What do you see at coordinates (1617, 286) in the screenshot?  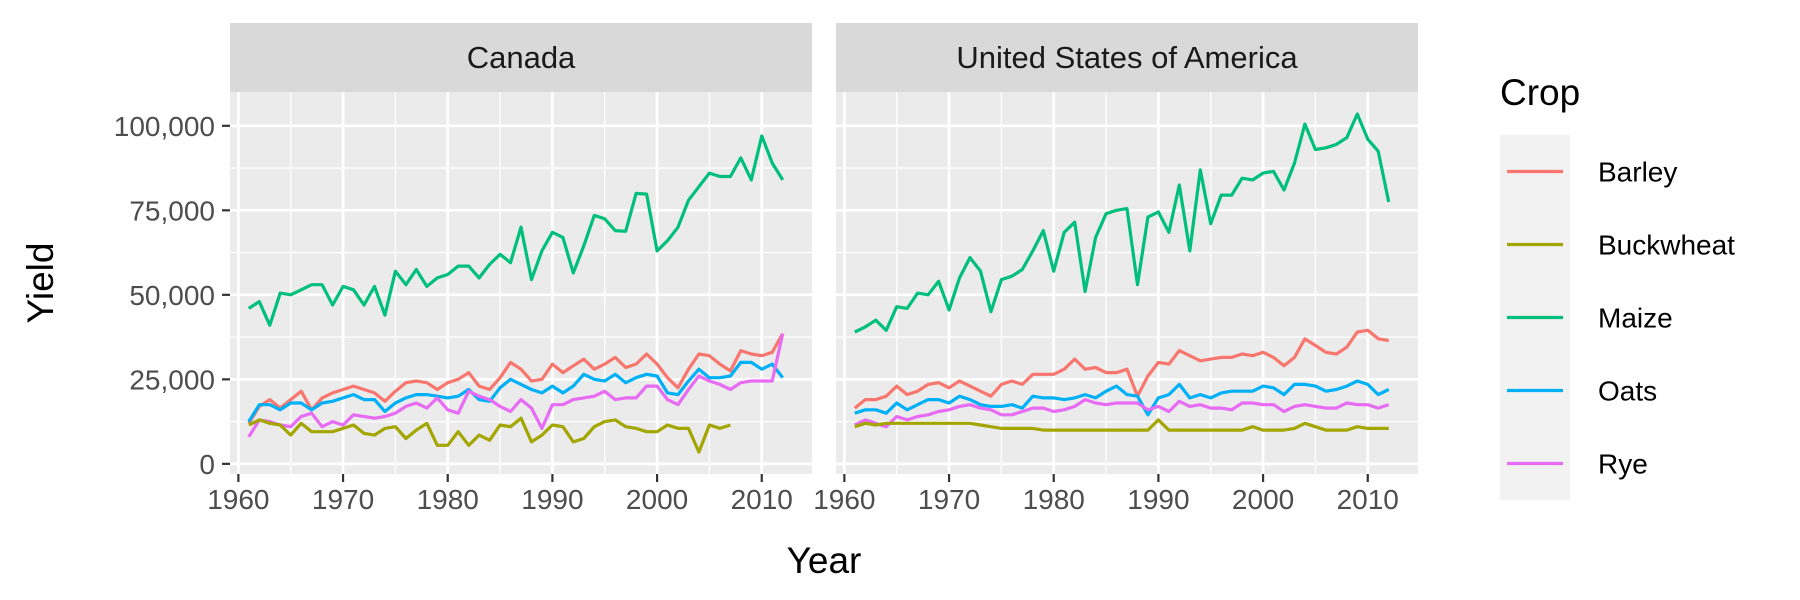 I see `legend: Crop Barley Buckwheat Maize Oats Rye` at bounding box center [1617, 286].